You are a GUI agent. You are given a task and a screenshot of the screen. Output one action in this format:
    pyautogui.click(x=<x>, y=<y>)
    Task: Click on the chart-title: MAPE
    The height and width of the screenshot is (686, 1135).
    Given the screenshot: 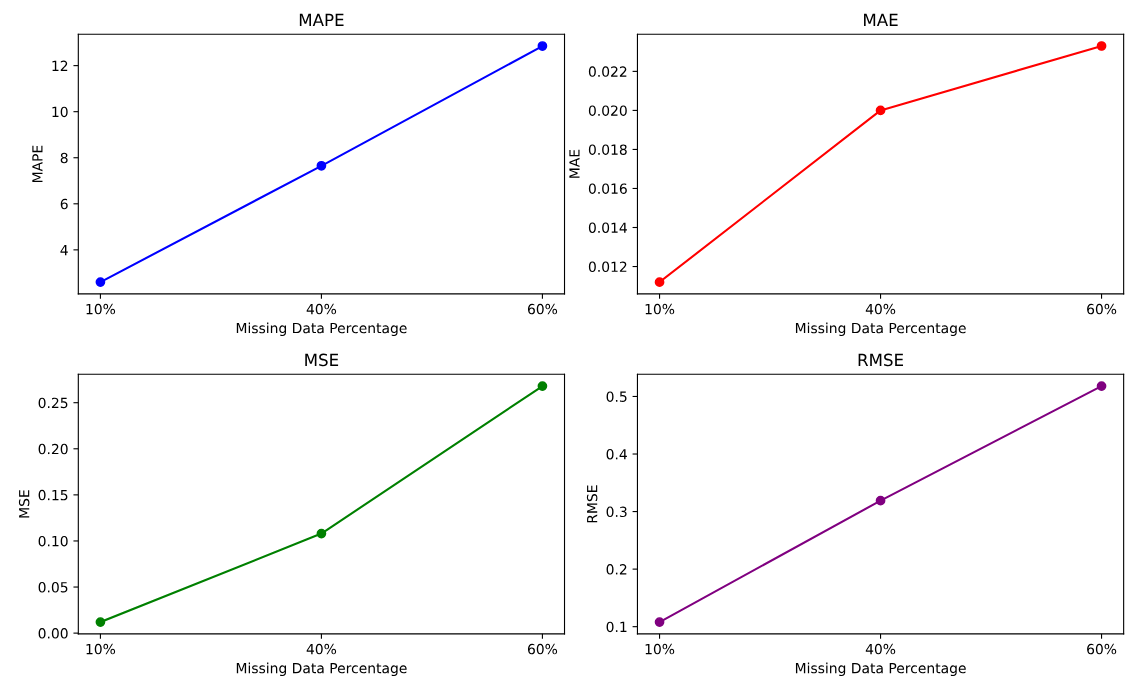 What is the action you would take?
    pyautogui.click(x=321, y=19)
    